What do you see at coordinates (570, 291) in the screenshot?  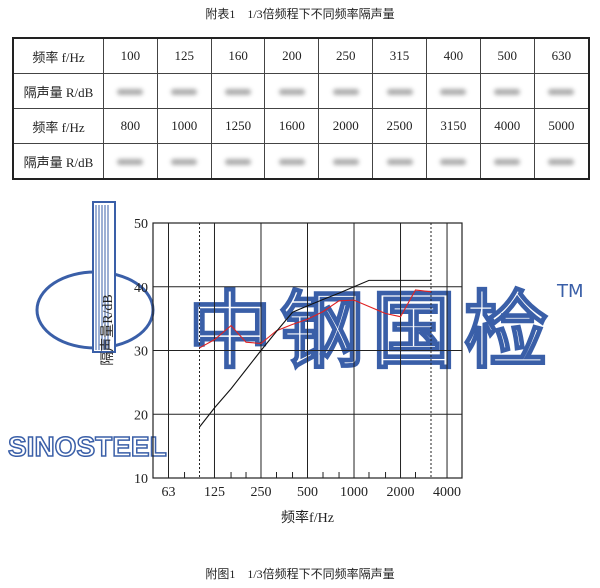 I see `trademark-symbol: TM` at bounding box center [570, 291].